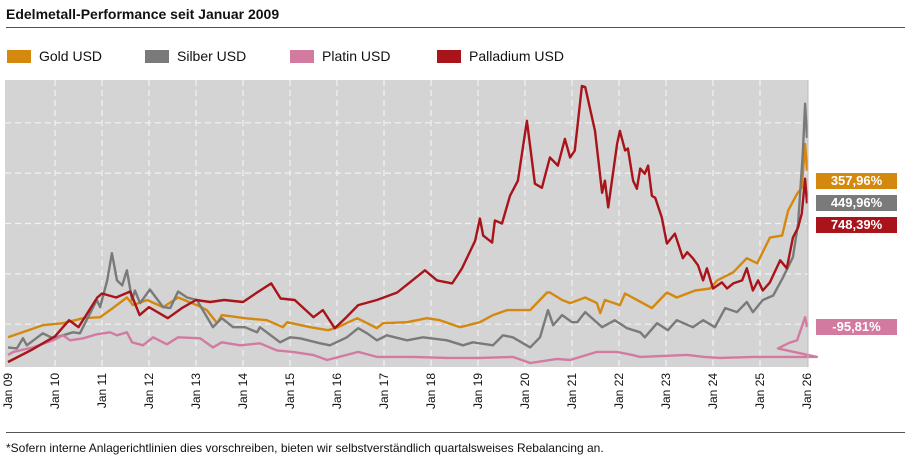 This screenshot has height=464, width=911. I want to click on x-tick-label: Jan 19, so click(478, 391).